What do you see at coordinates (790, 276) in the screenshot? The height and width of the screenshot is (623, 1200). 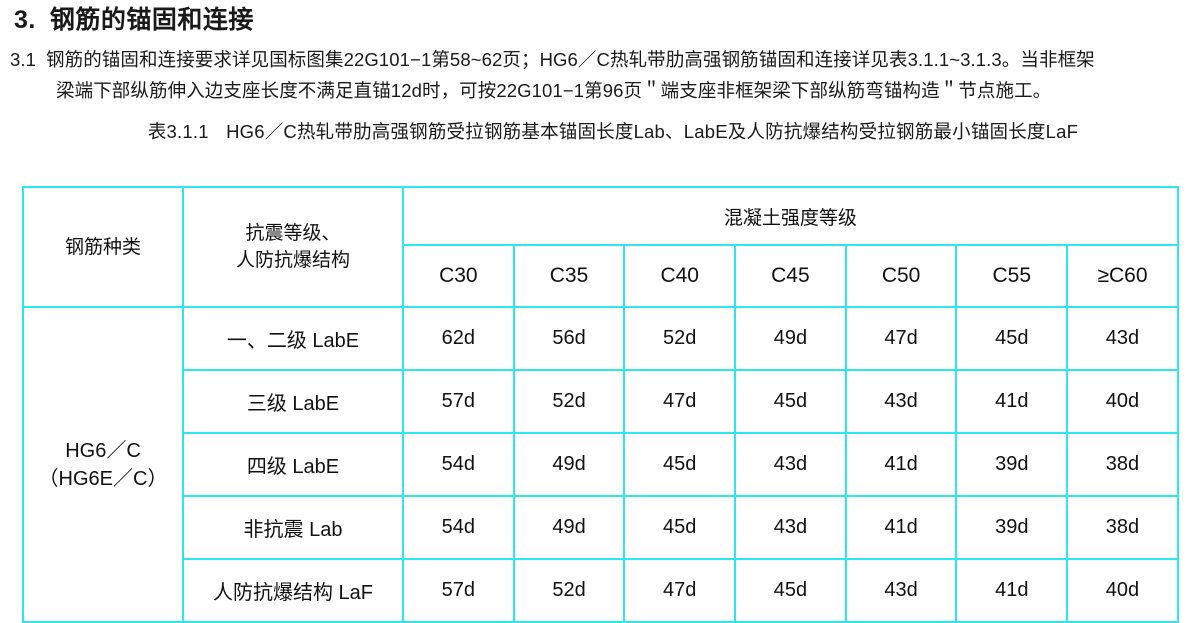 I see `header-cell-grade-c45: C45` at bounding box center [790, 276].